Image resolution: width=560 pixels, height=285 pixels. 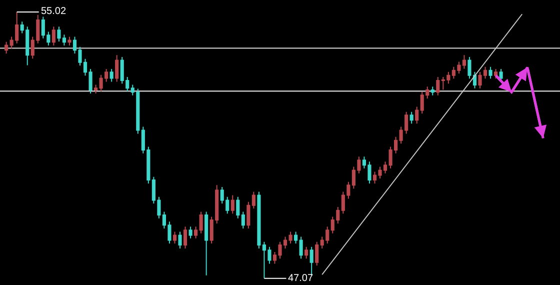 What do you see at coordinates (301, 278) in the screenshot?
I see `annotation: 47.07` at bounding box center [301, 278].